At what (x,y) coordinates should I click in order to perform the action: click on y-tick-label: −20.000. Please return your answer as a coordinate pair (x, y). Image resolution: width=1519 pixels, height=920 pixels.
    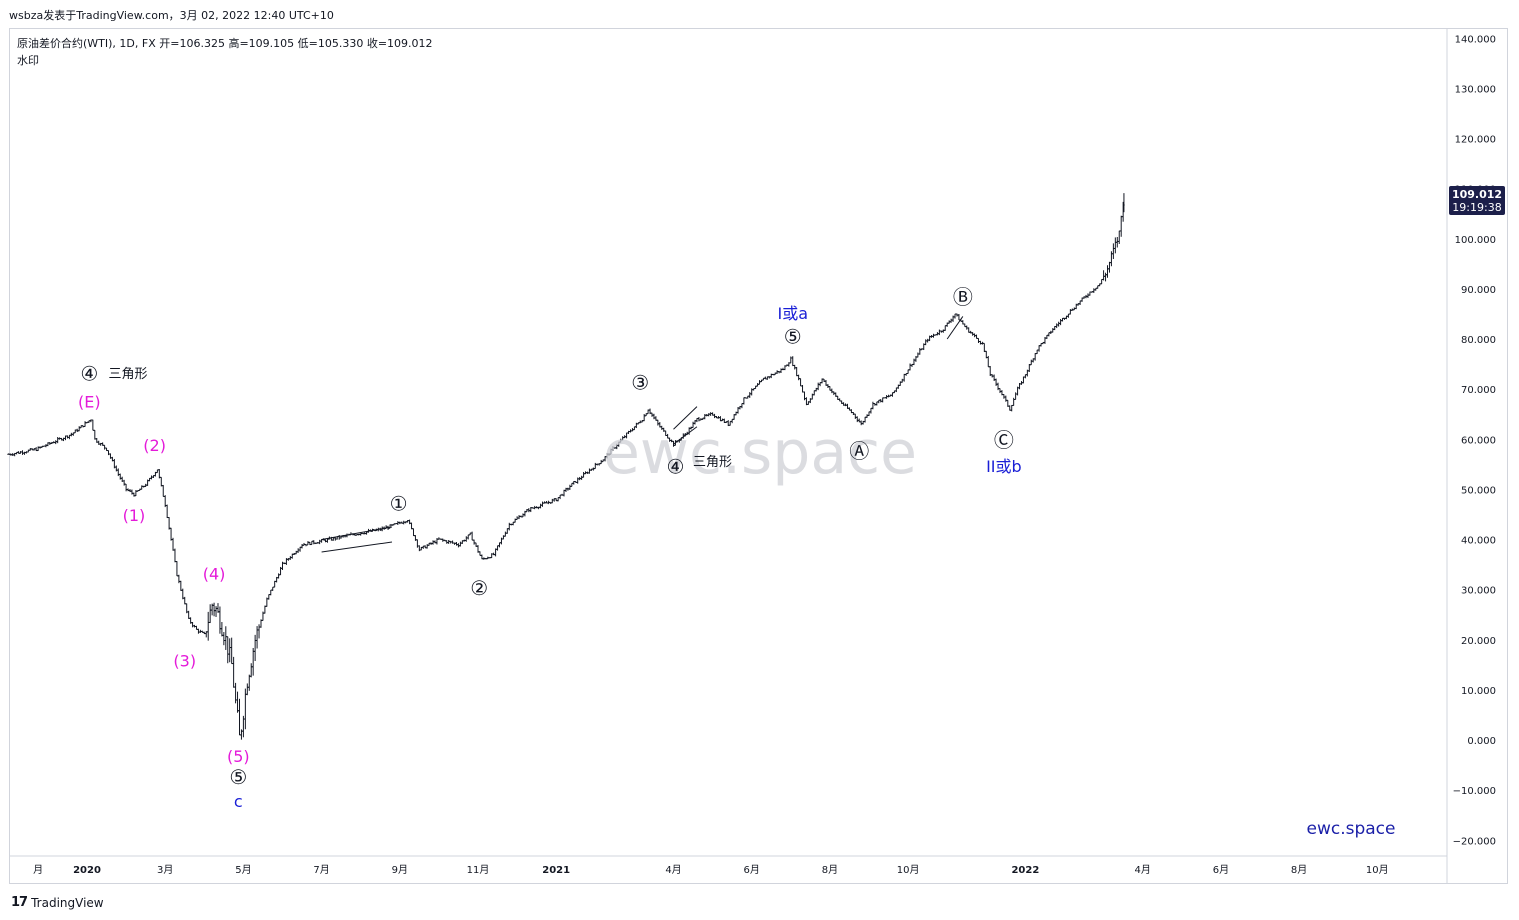
    Looking at the image, I should click on (1474, 841).